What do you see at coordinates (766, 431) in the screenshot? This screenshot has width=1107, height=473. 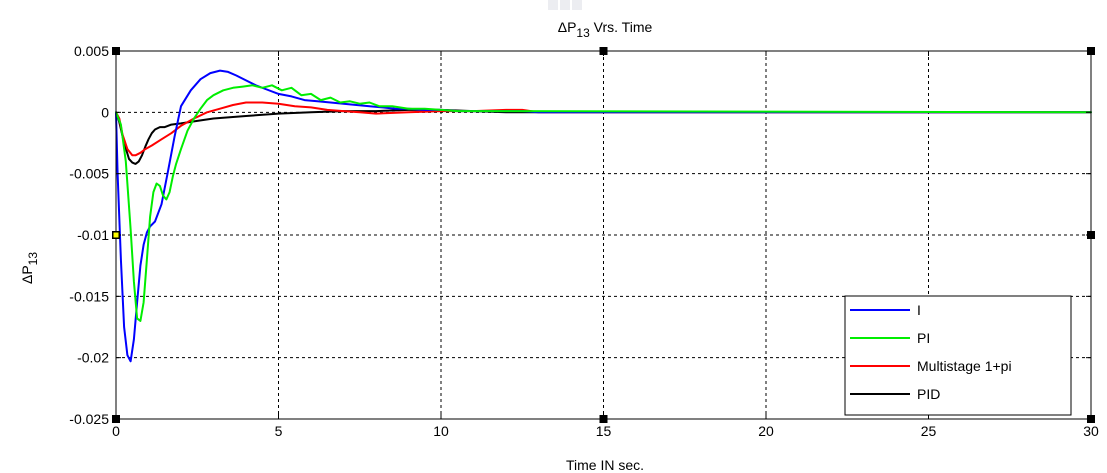 I see `x-tick-label: 20` at bounding box center [766, 431].